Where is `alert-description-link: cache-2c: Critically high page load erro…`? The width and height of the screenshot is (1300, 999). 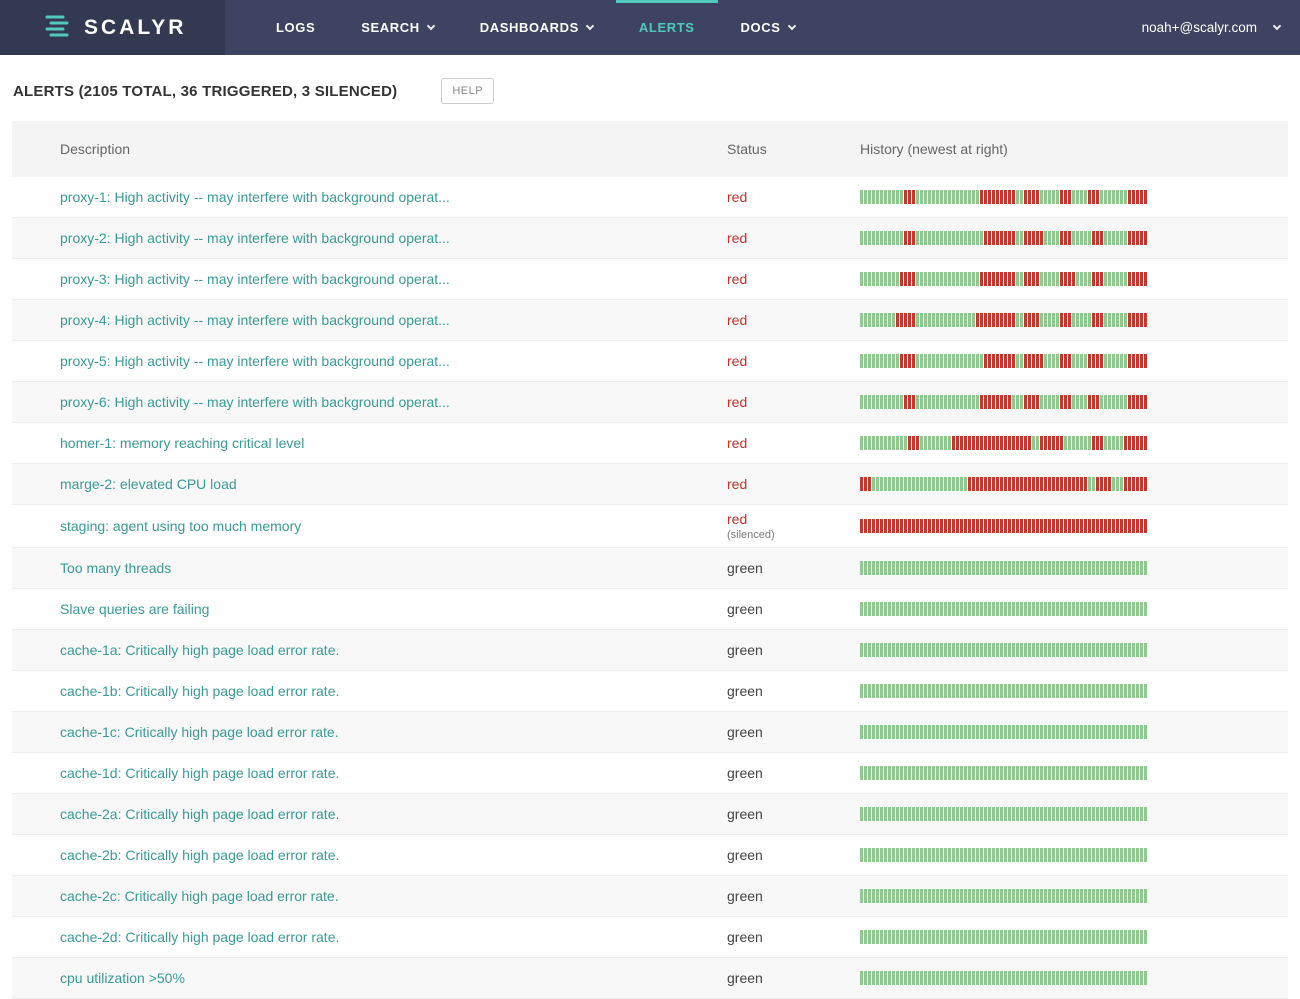
alert-description-link: cache-2c: Critically high page load erro… is located at coordinates (199, 896).